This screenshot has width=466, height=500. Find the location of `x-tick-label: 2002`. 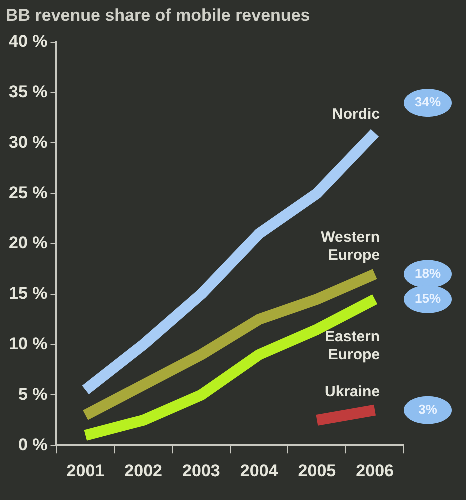

x-tick-label: 2002 is located at coordinates (143, 470).